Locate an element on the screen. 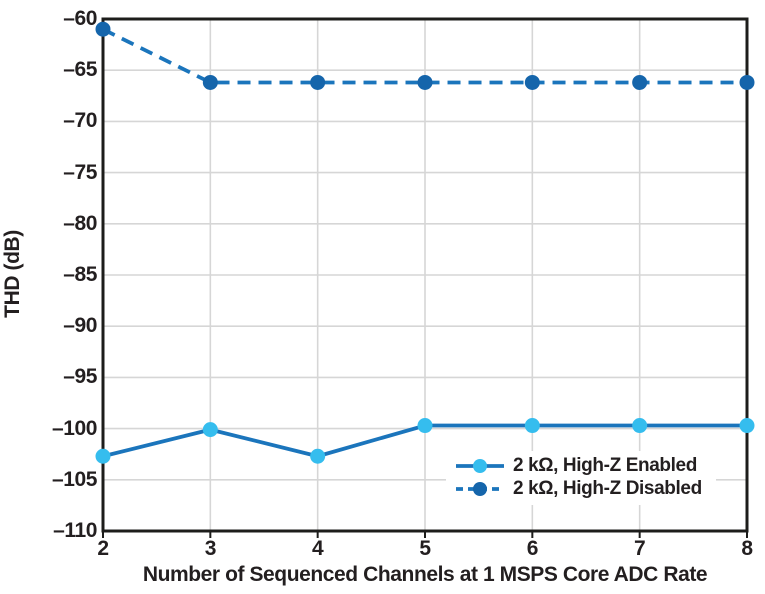 The width and height of the screenshot is (765, 594). legend-item-highz-enabled: 2 kΩ, High-Z Enabled is located at coordinates (579, 465).